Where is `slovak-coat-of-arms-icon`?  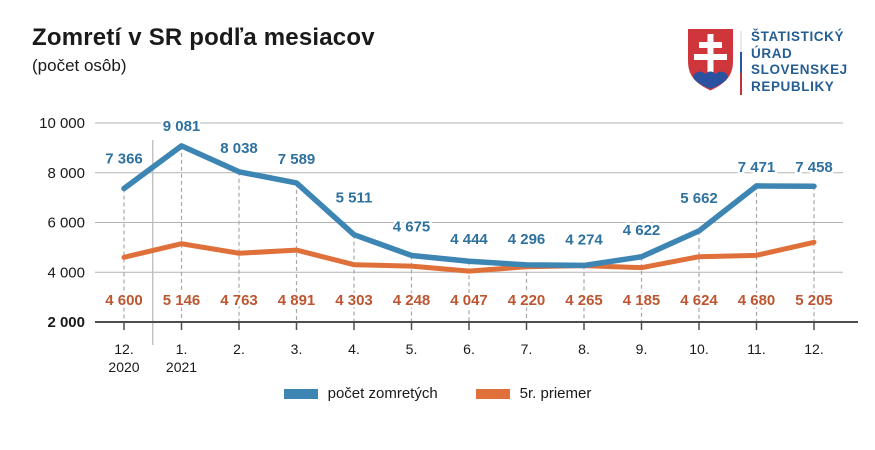
slovak-coat-of-arms-icon is located at coordinates (710, 60).